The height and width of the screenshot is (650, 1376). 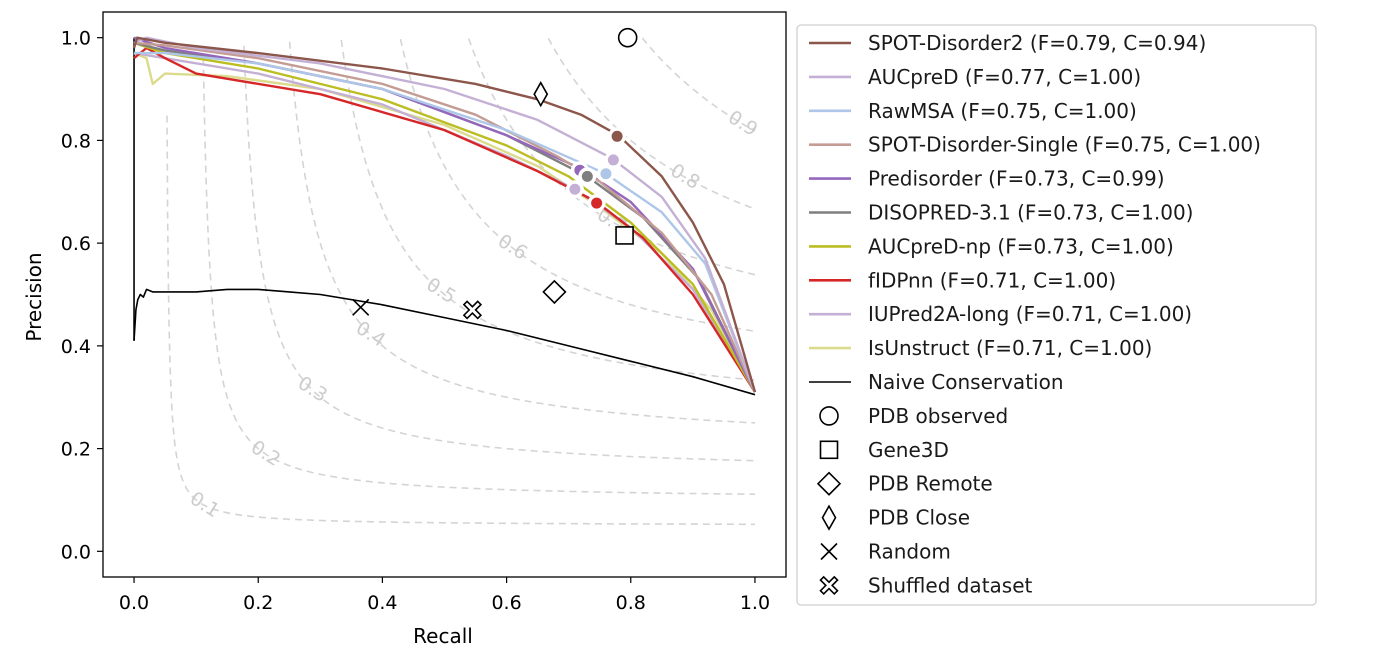 I want to click on legend-label-predisorder: Predisorder (F=0.73, C=0.99), so click(x=1016, y=179).